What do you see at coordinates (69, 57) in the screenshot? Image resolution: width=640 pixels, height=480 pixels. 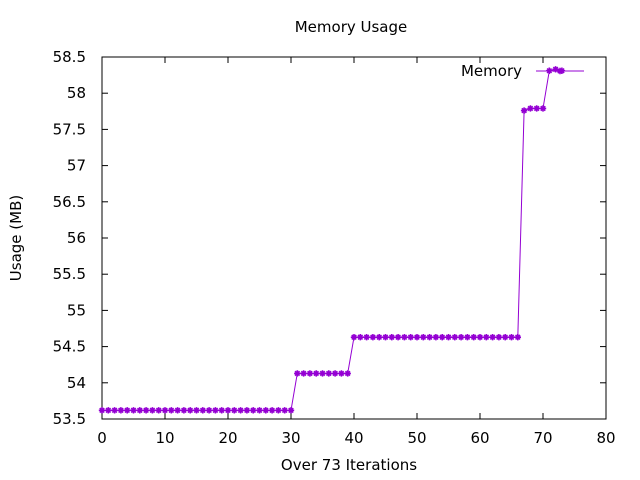 I see `y-tick-label: 58.5` at bounding box center [69, 57].